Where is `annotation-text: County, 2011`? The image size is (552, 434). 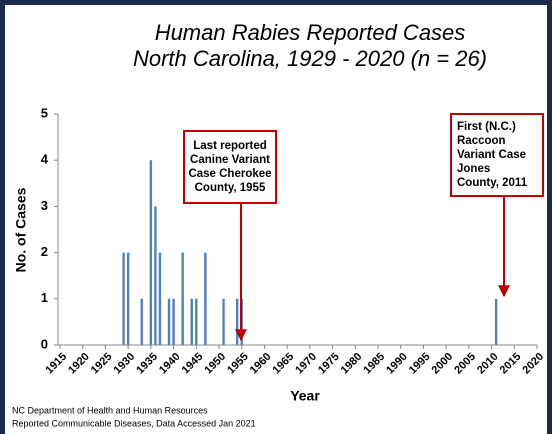
annotation-text: County, 2011 is located at coordinates (492, 183).